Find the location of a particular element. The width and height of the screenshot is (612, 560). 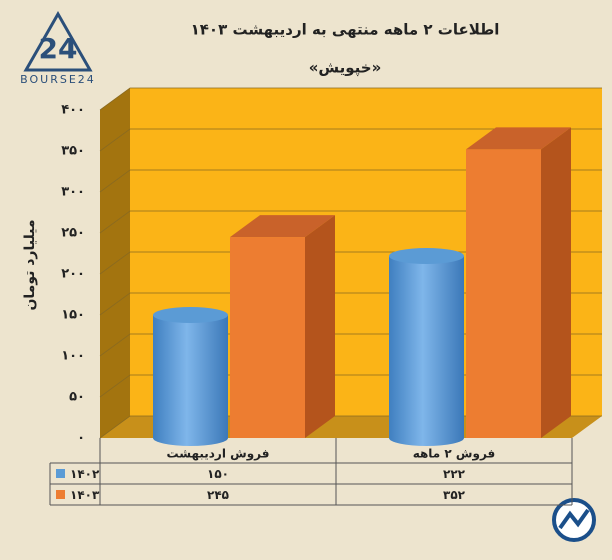

x-tick-label: فروش اردیبهشت is located at coordinates (218, 454).